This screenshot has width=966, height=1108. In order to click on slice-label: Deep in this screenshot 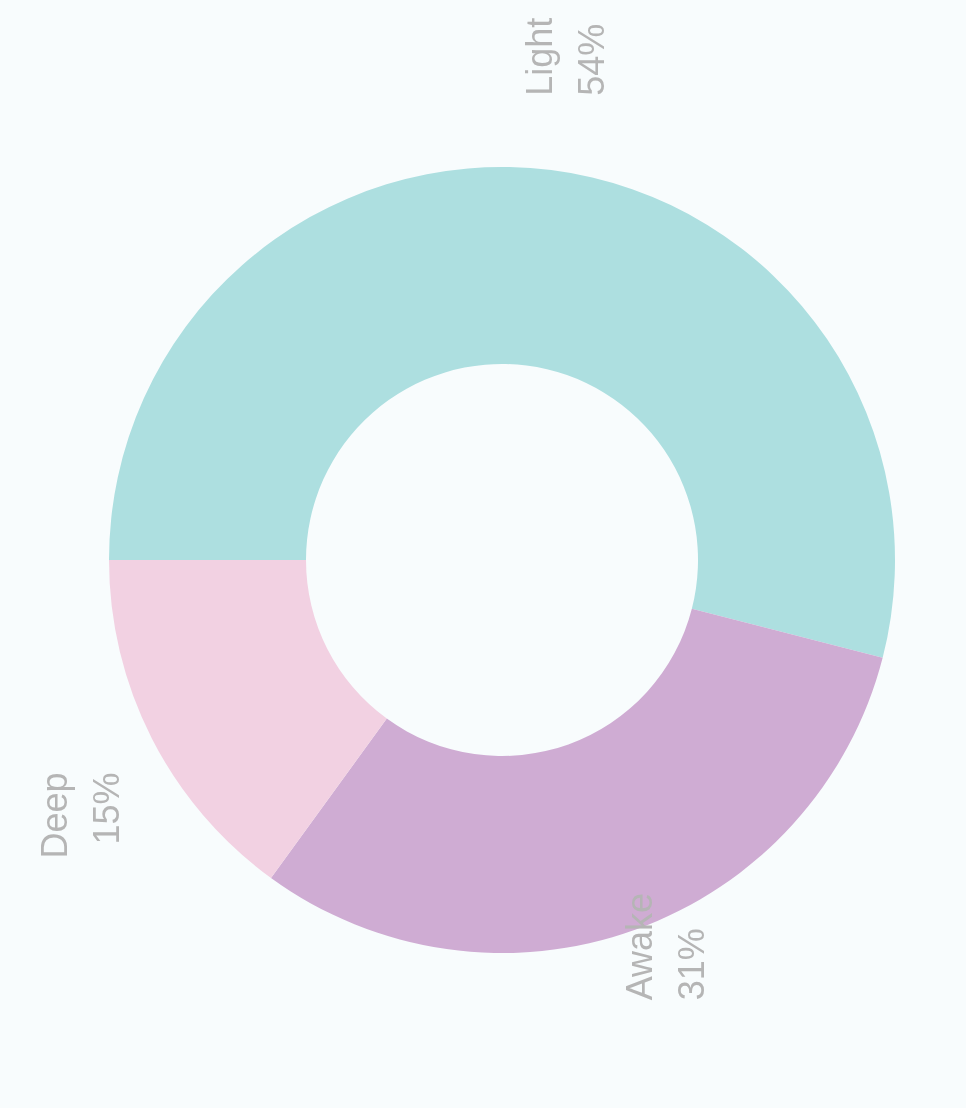, I will do `click(54, 815)`.